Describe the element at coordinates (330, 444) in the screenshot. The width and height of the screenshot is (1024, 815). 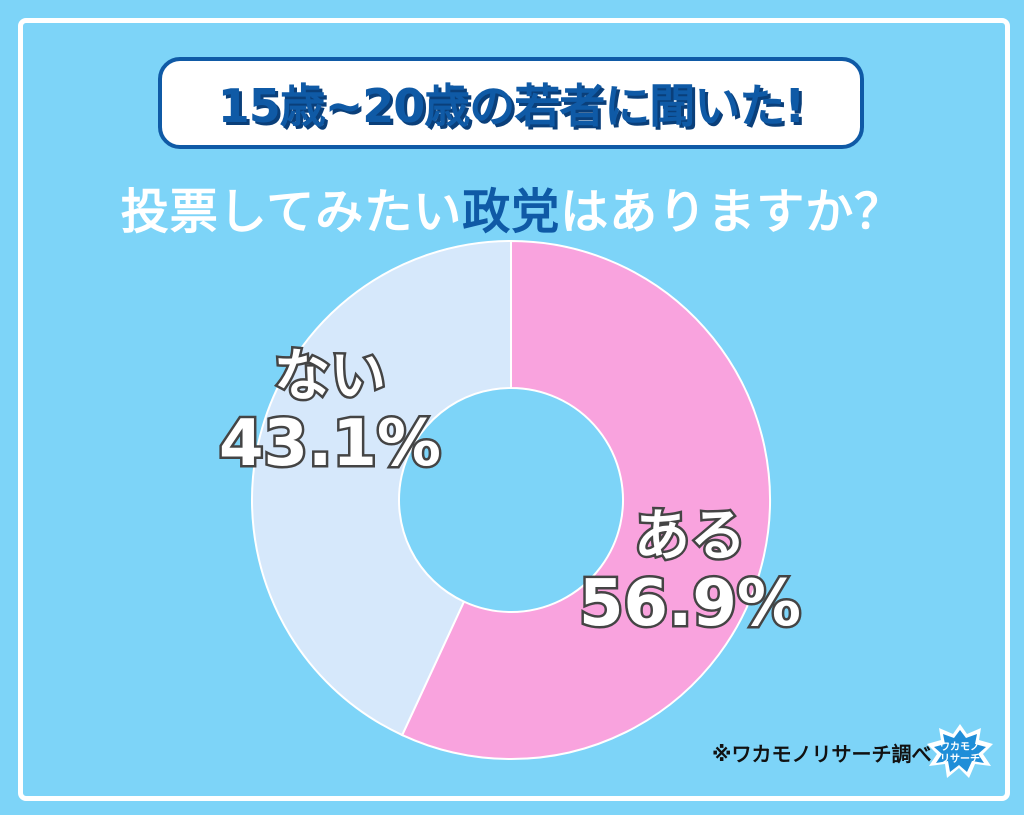
I see `percent-label: 43.1%` at that location.